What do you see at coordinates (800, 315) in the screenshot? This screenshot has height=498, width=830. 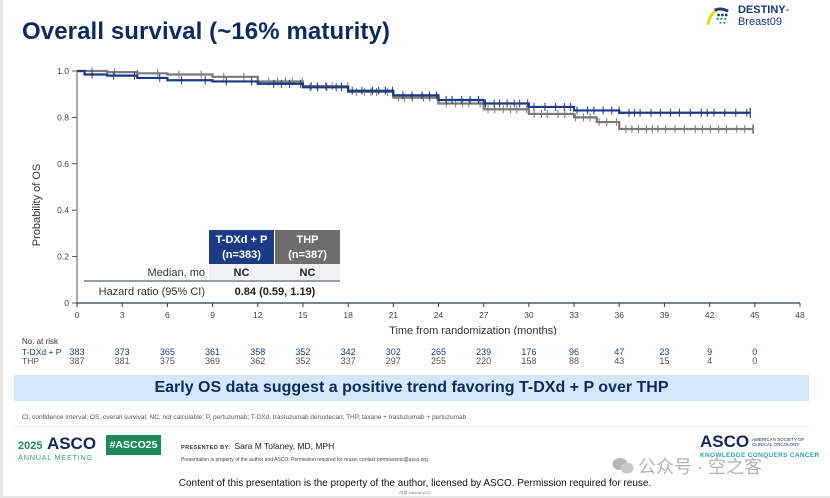 I see `x-tick-label: 48` at bounding box center [800, 315].